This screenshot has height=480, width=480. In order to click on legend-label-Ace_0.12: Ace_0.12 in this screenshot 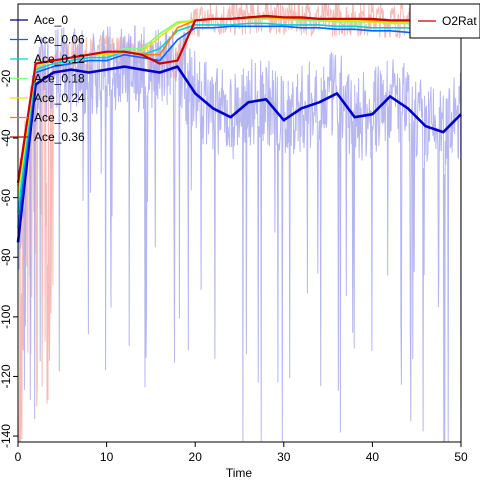, I will do `click(59, 59)`.